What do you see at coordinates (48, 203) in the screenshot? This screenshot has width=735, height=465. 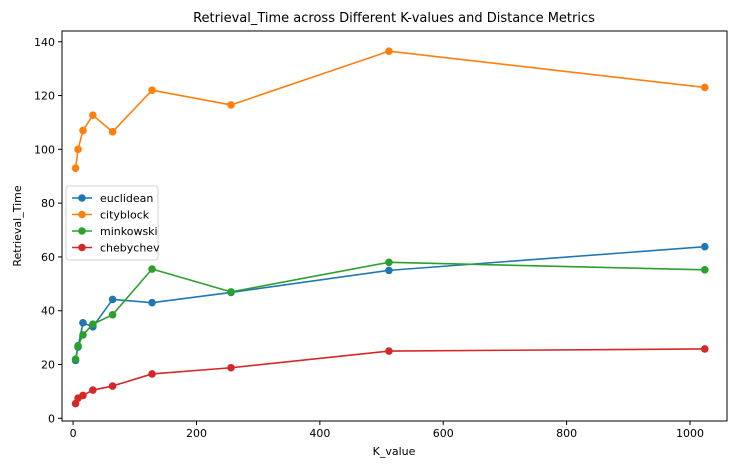 I see `y-tick-label: 80` at bounding box center [48, 203].